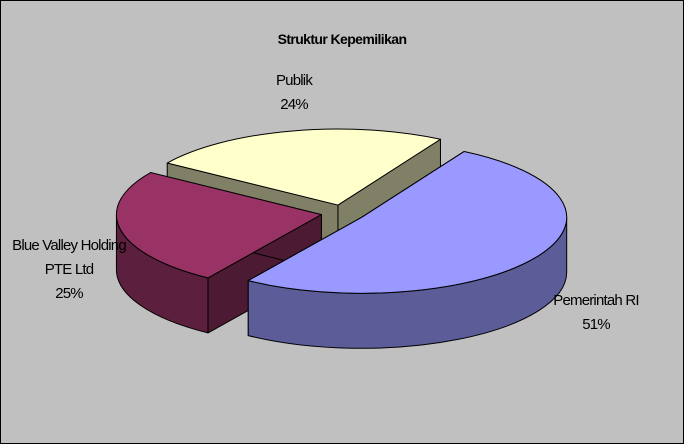 The image size is (684, 444). I want to click on slice-value: 24%, so click(294, 104).